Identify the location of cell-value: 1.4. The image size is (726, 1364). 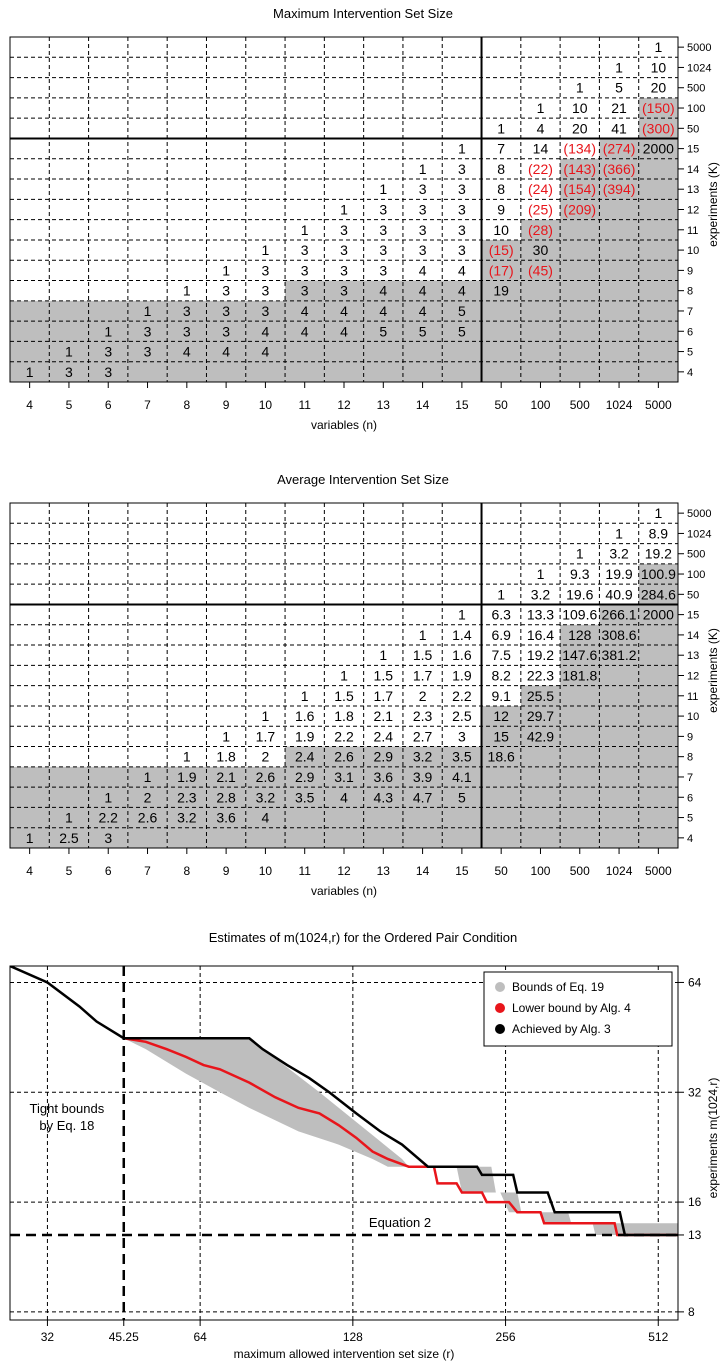
(462, 635).